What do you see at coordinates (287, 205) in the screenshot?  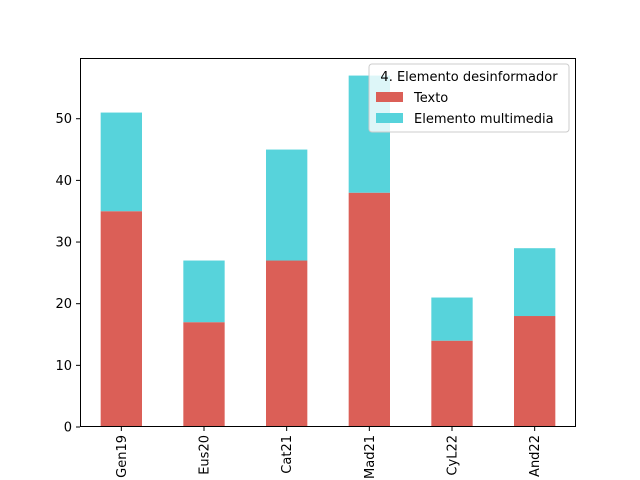 I see `bar-cat21-multimedia` at bounding box center [287, 205].